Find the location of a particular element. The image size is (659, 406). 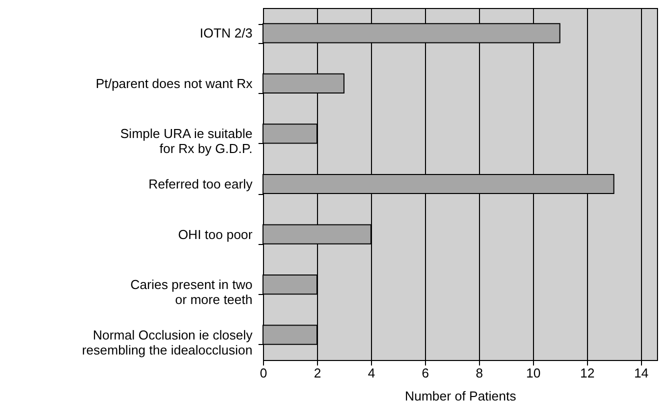

y-tick-label: Referred too early is located at coordinates (200, 184).